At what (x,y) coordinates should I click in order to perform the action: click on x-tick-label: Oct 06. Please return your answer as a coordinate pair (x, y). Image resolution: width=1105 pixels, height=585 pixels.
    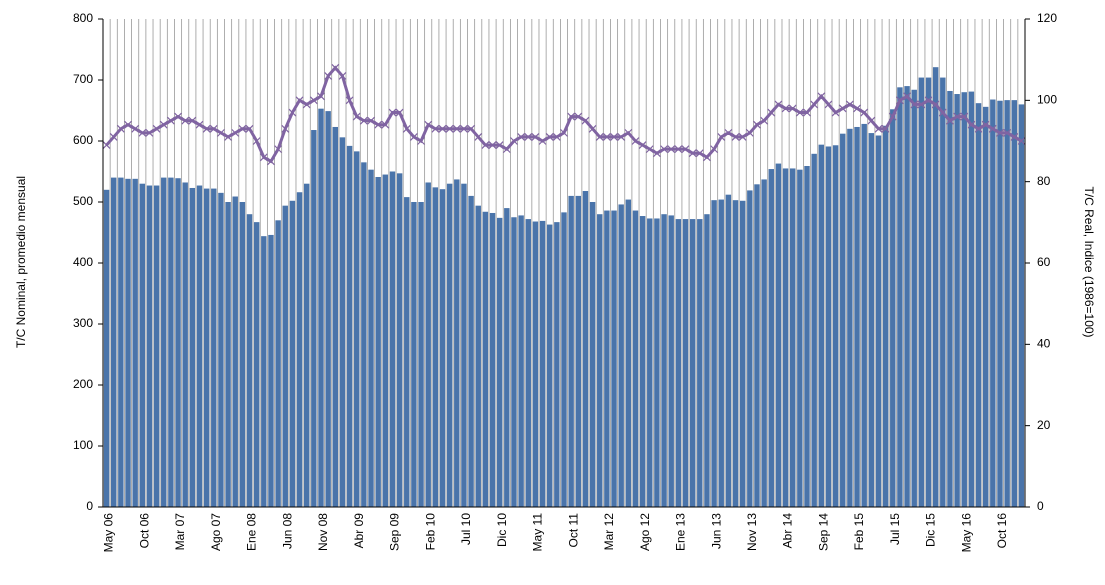
    Looking at the image, I should click on (144, 531).